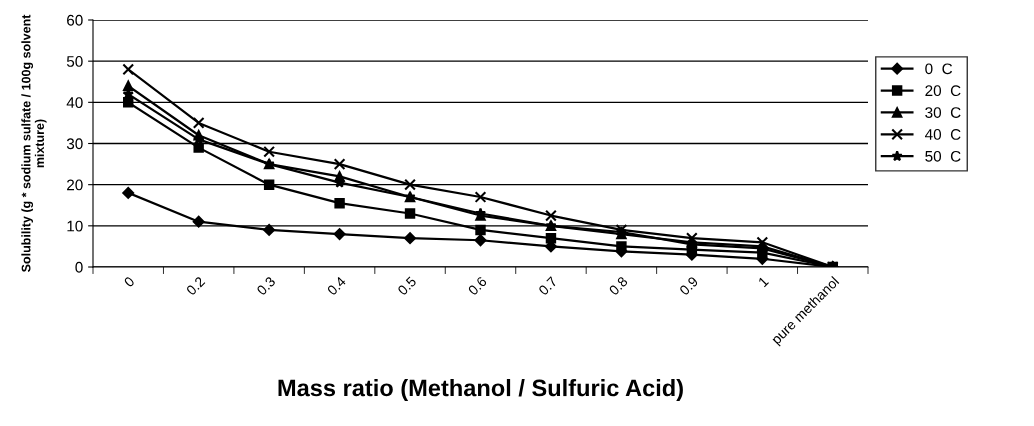 The image size is (1034, 426). I want to click on legend-label: 30 C, so click(943, 112).